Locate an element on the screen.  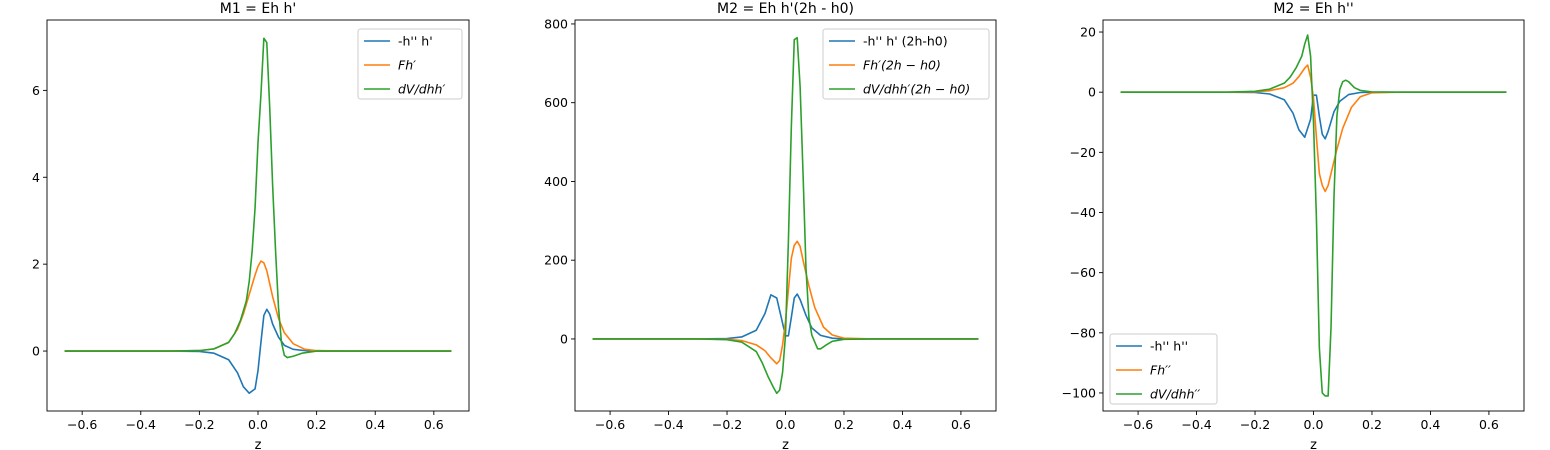
y-tick-label: −40 is located at coordinates (1083, 212).